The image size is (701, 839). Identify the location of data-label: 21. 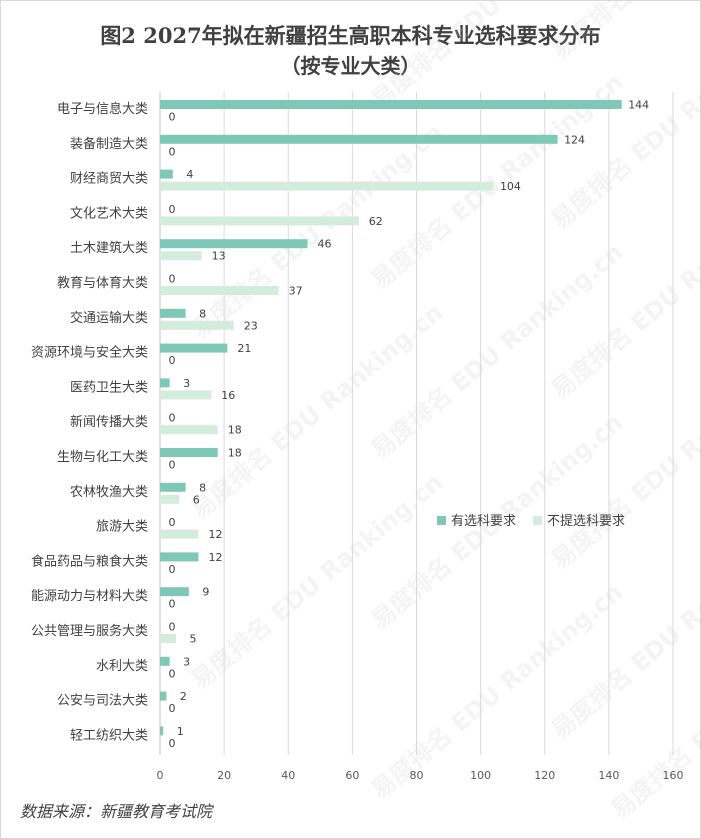
(244, 348).